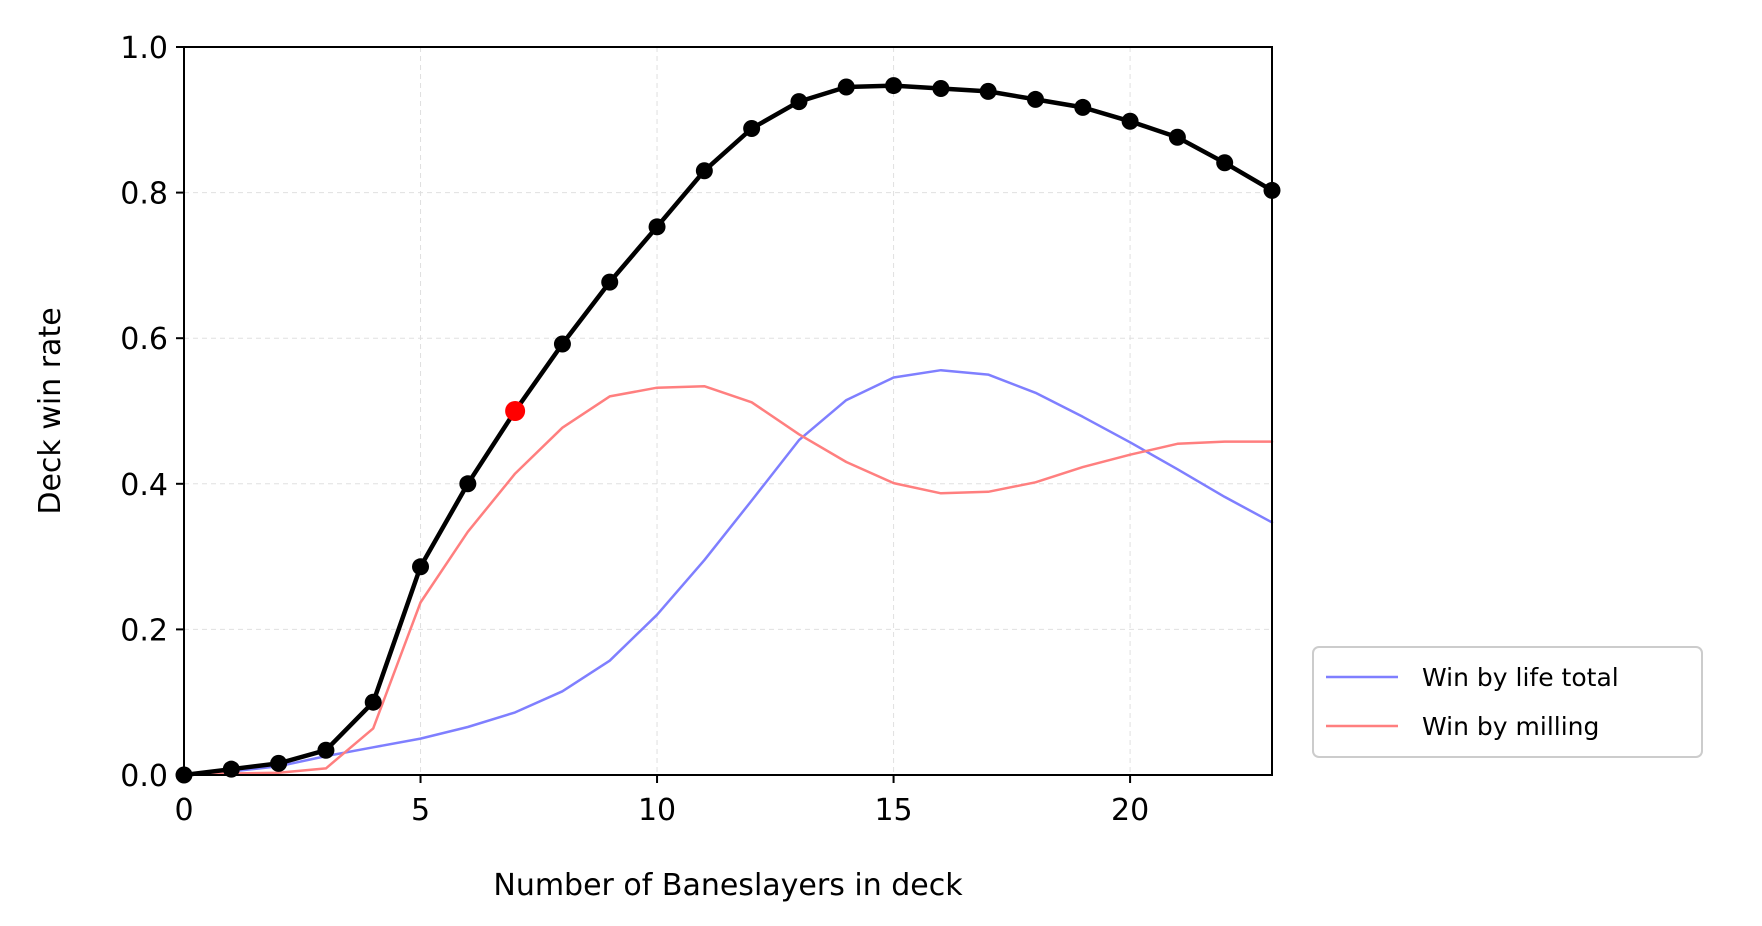  Describe the element at coordinates (144, 194) in the screenshot. I see `y-tick-label: 0.8` at that location.